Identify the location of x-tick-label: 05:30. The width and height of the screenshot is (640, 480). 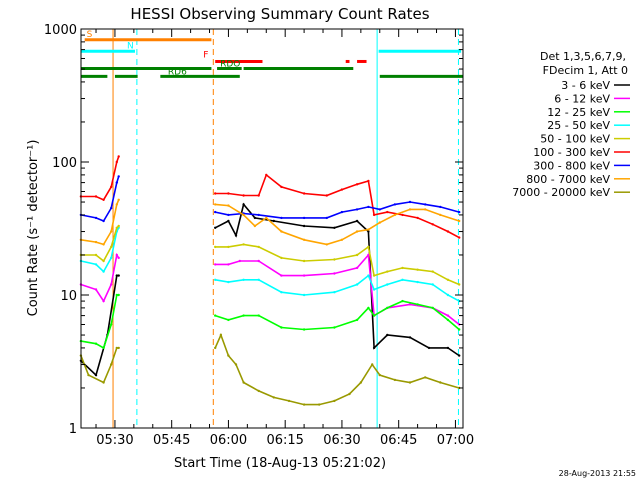
(114, 440).